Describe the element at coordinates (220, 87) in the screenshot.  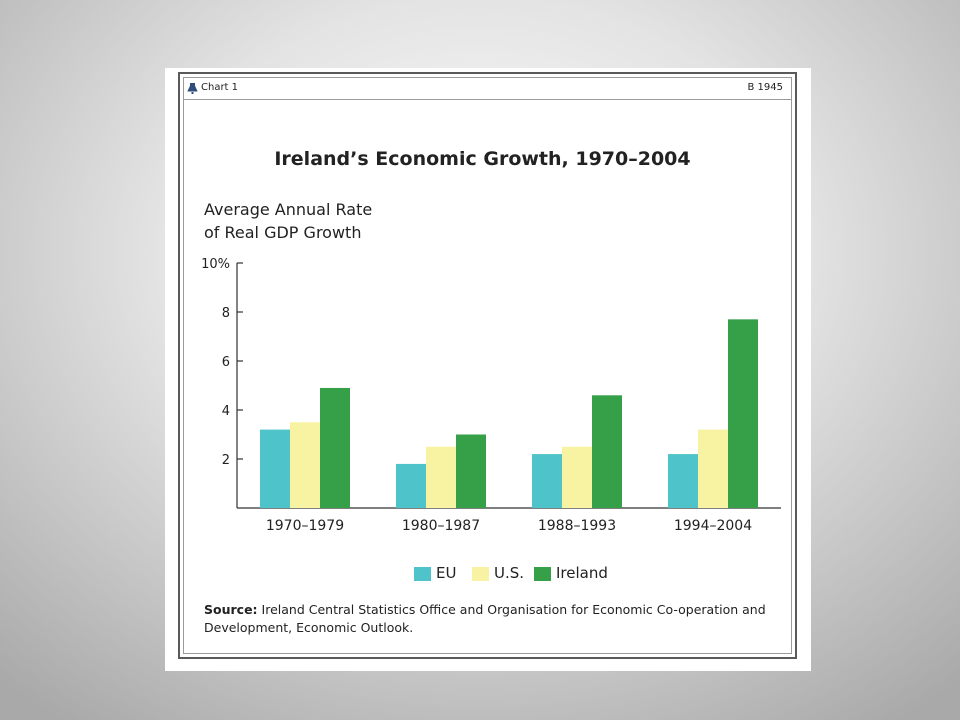
I see `chart-number-label: Chart 1` at that location.